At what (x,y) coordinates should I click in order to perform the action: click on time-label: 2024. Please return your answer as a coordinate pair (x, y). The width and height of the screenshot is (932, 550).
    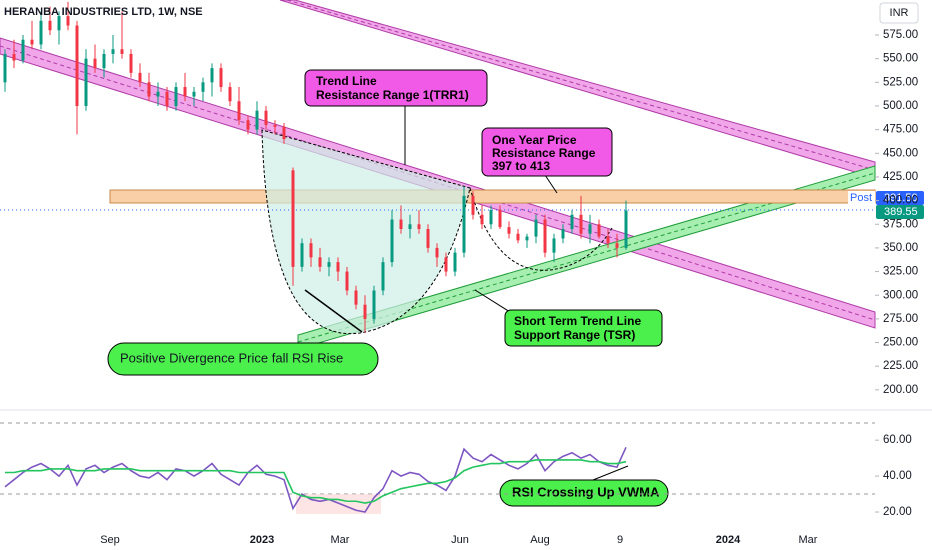
    Looking at the image, I should click on (728, 540).